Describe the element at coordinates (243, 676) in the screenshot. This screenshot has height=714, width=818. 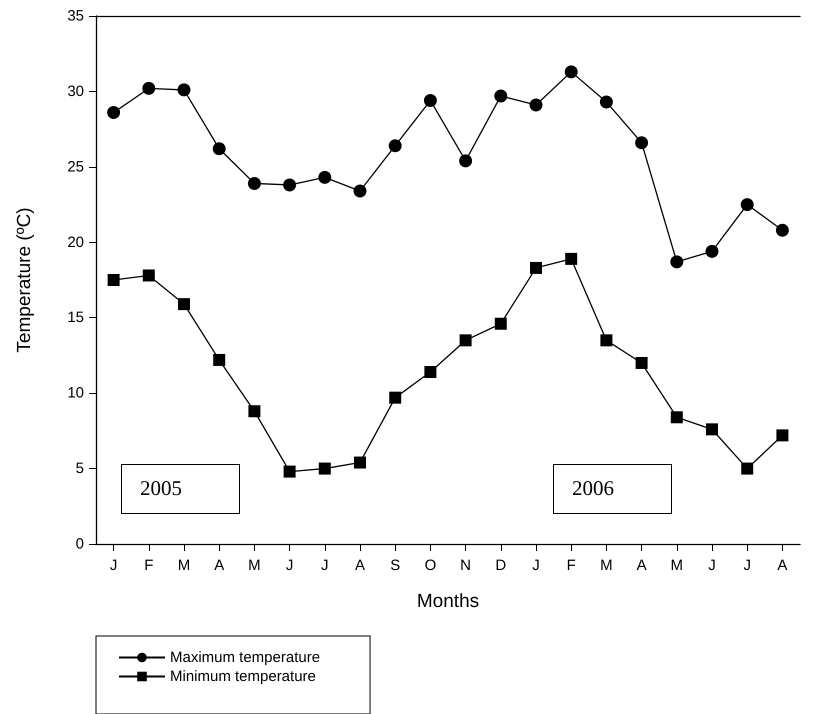
I see `legend-label: Minimum temperature` at that location.